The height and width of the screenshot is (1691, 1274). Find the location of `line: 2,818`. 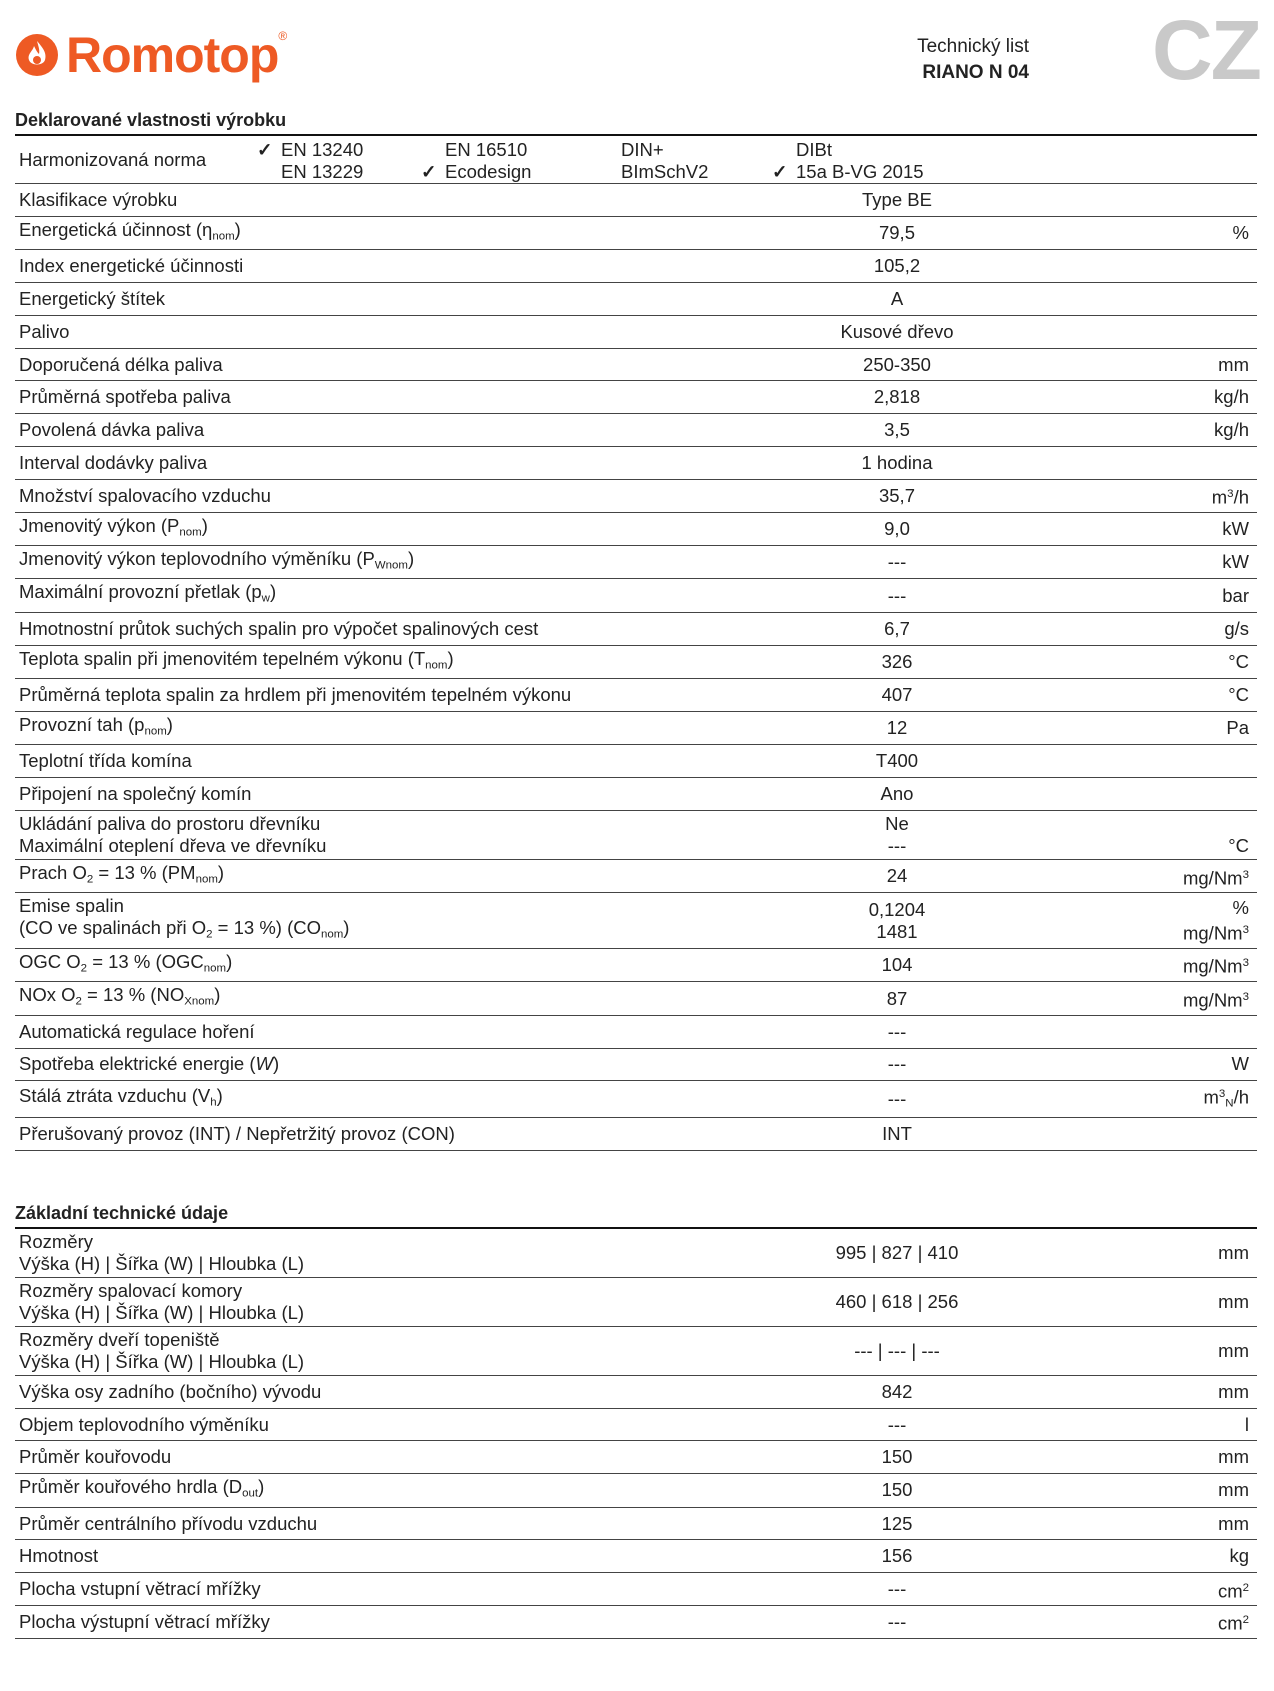

line: 2,818 is located at coordinates (897, 397).